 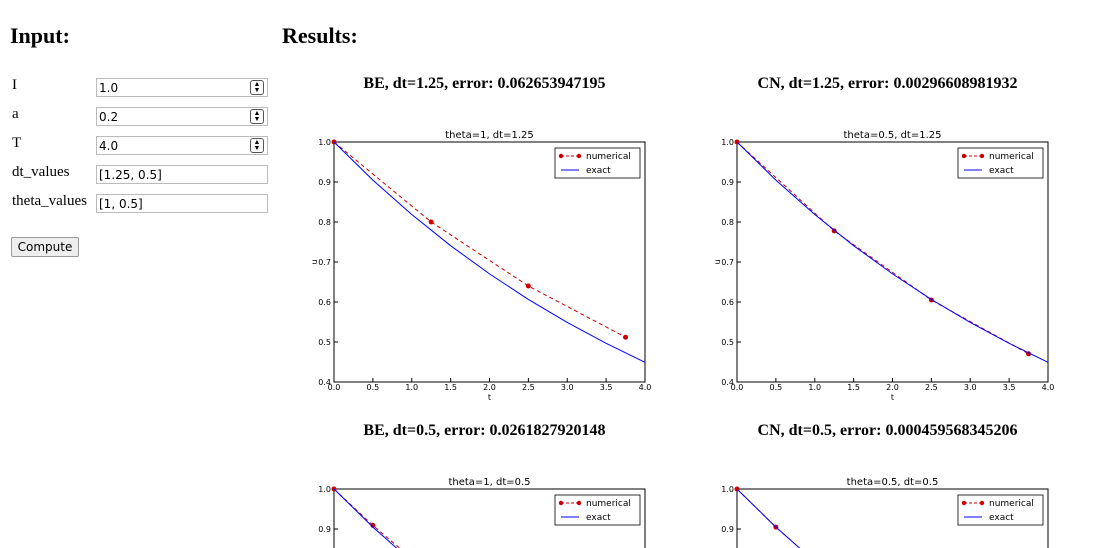 I want to click on field-label: I, so click(x=14, y=85).